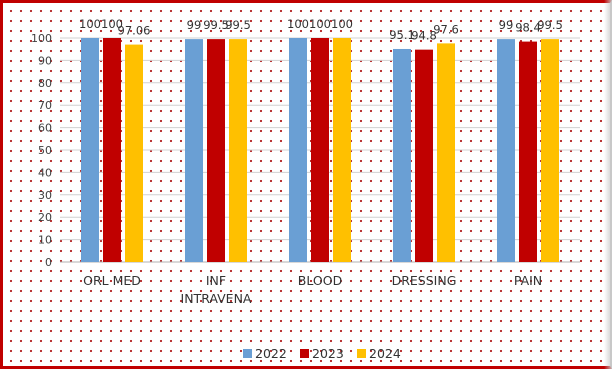 The height and width of the screenshot is (369, 612). Describe the element at coordinates (328, 353) in the screenshot. I see `legend-label-2023: 2023` at that location.